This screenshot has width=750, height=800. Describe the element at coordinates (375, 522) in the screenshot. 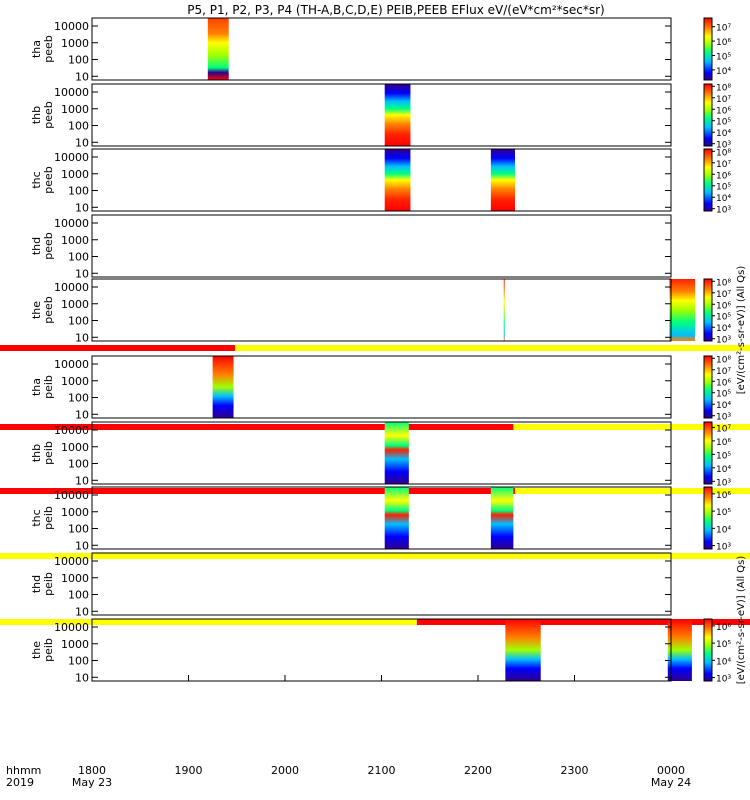

I see `panel-thc-peib: 10 100 1000 10000 thc peib 10⁶ 10⁵ 10⁴ 10³` at that location.